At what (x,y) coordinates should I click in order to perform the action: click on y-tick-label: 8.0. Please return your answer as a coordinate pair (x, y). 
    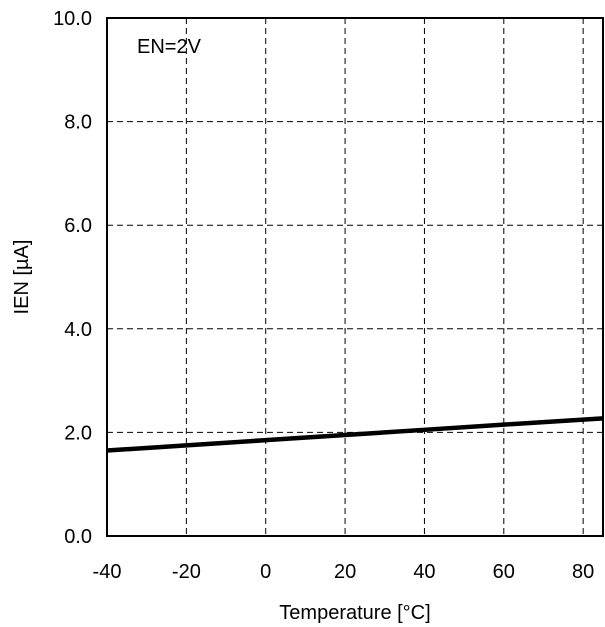
    Looking at the image, I should click on (78, 123).